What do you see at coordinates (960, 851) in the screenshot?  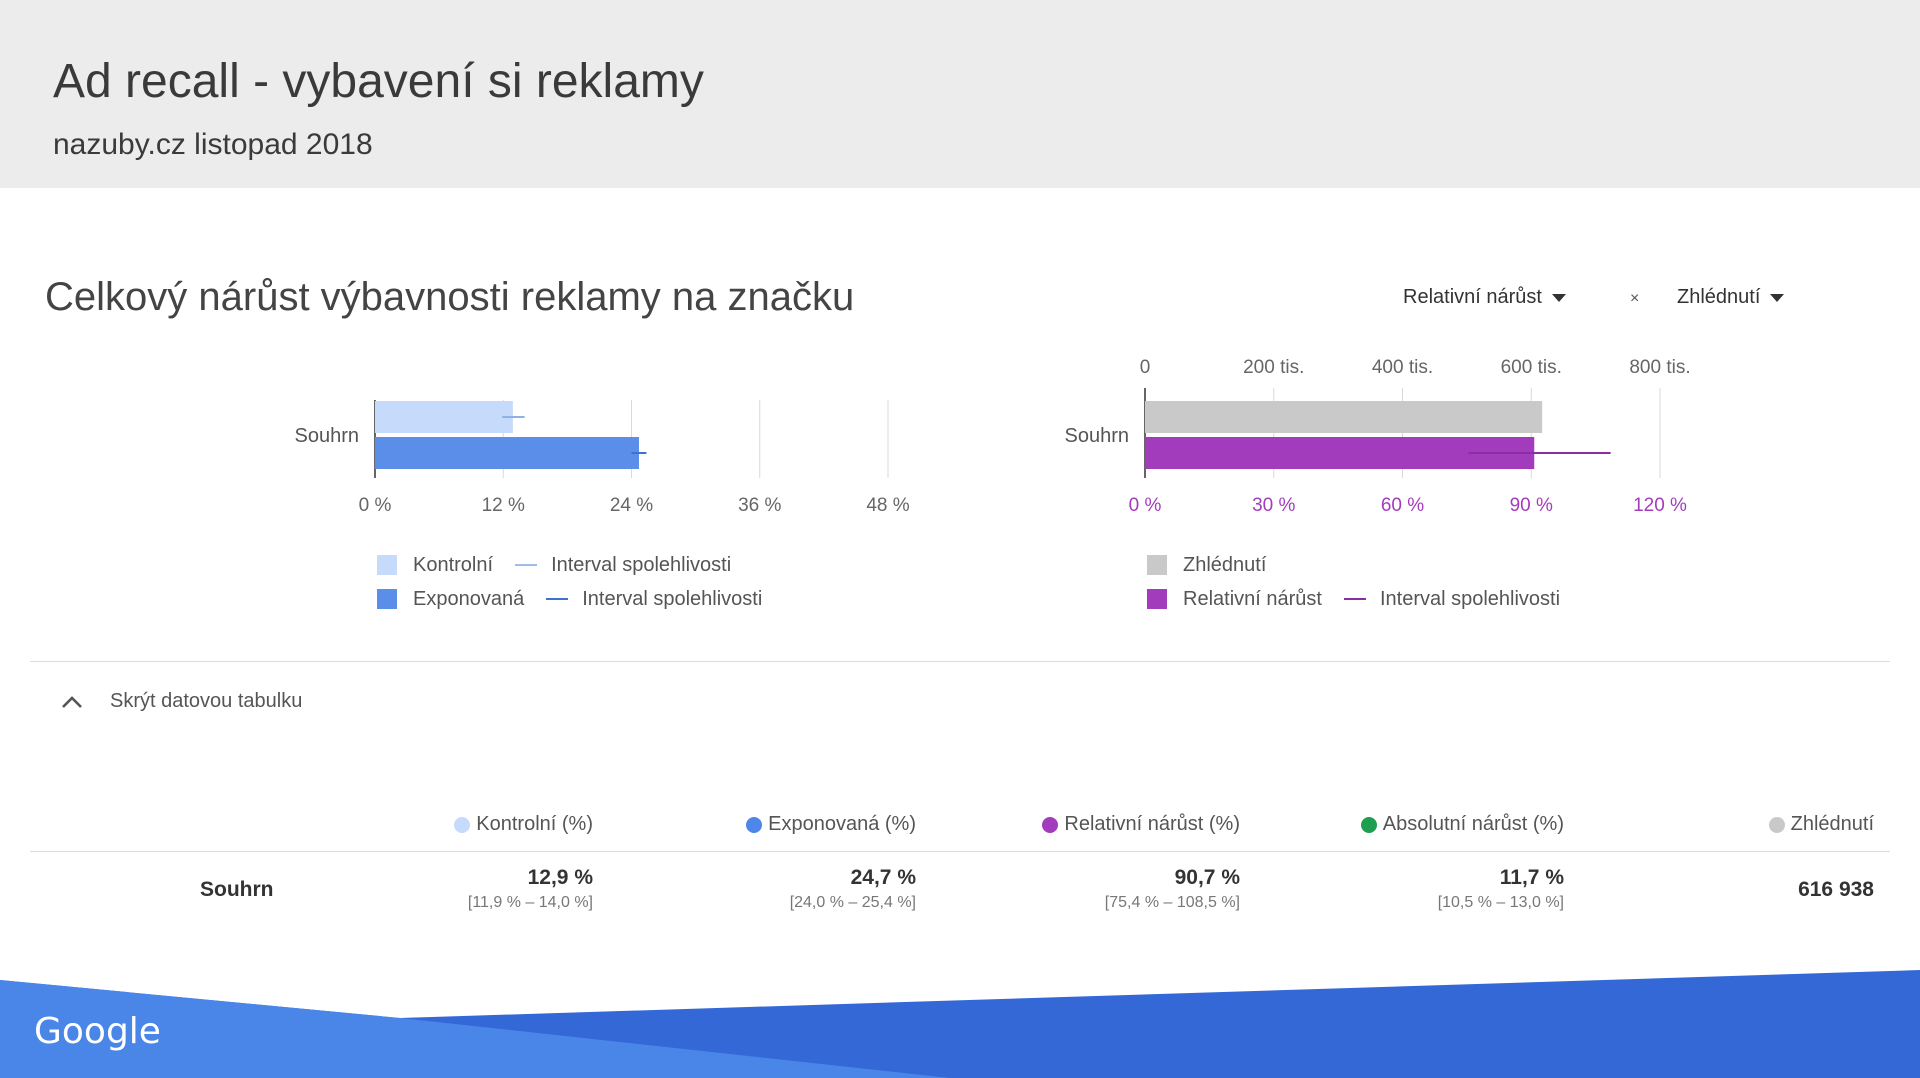 I see `table-header-divider` at bounding box center [960, 851].